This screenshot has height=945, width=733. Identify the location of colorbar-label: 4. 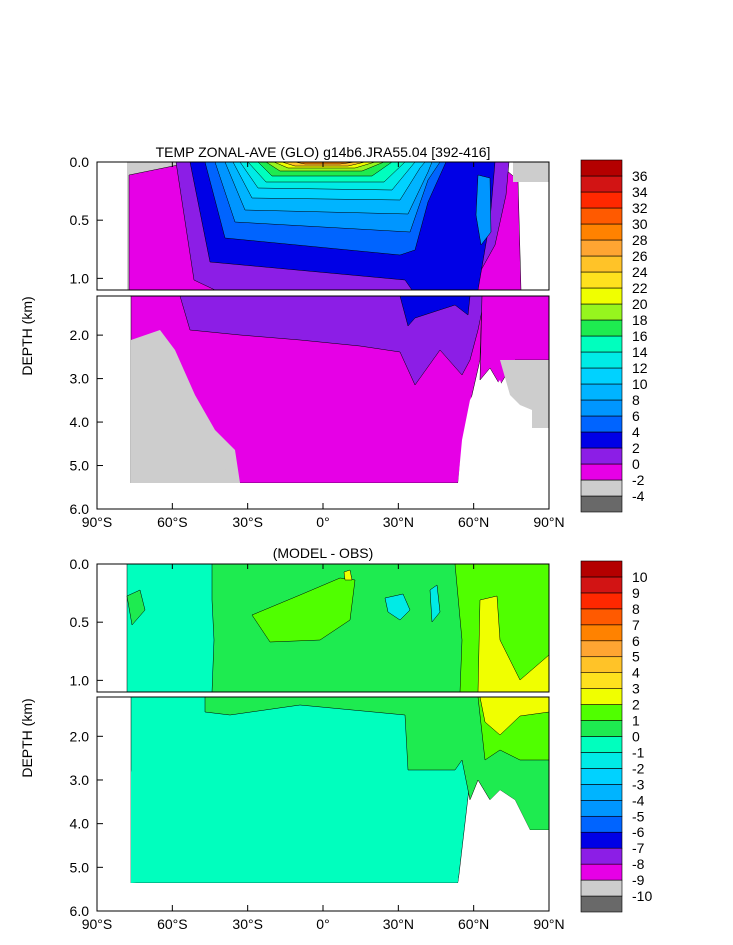
(636, 673).